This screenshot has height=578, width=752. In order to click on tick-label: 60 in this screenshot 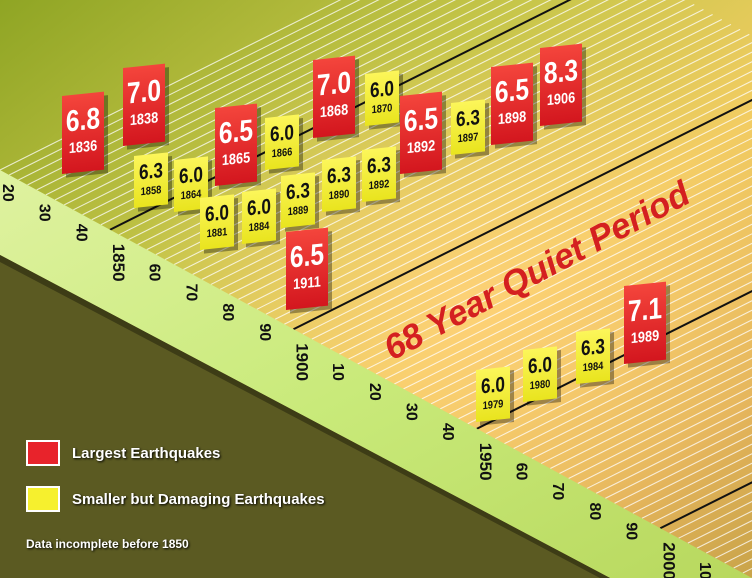, I will do `click(521, 472)`.